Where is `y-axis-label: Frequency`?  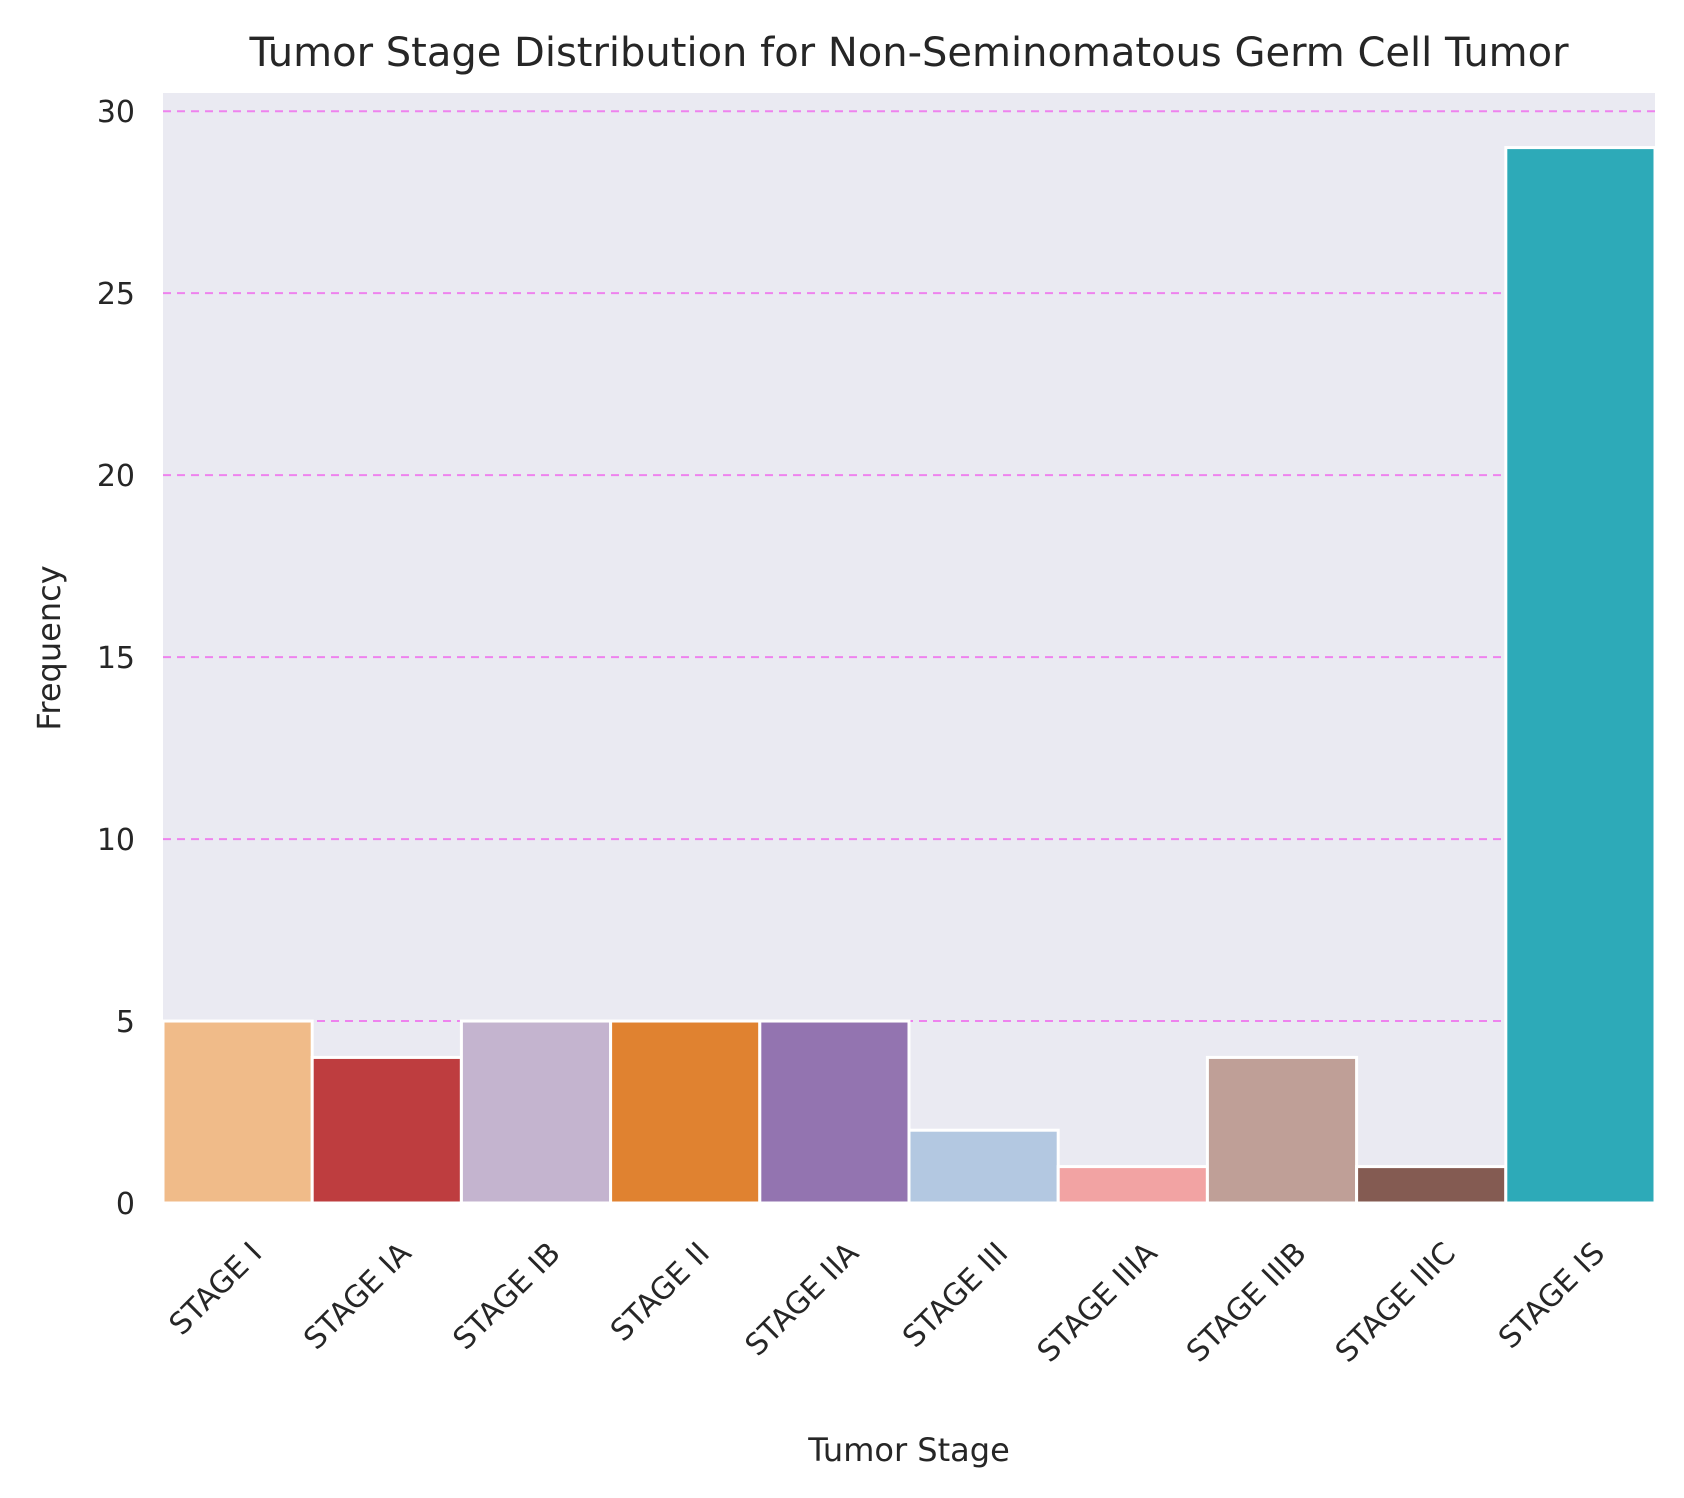 y-axis-label: Frequency is located at coordinates (49, 647).